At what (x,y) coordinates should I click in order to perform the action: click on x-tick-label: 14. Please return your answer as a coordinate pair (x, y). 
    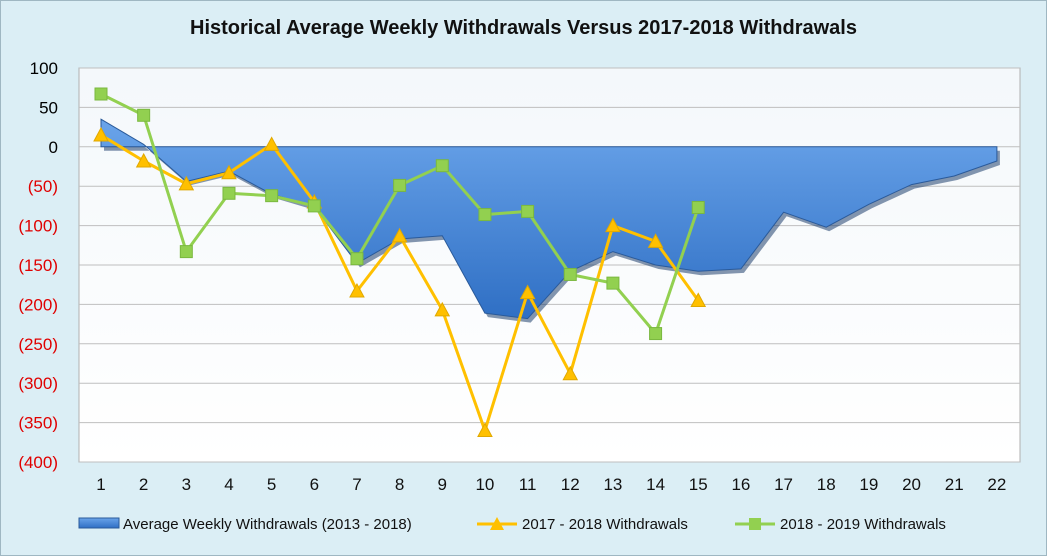
    Looking at the image, I should click on (655, 484).